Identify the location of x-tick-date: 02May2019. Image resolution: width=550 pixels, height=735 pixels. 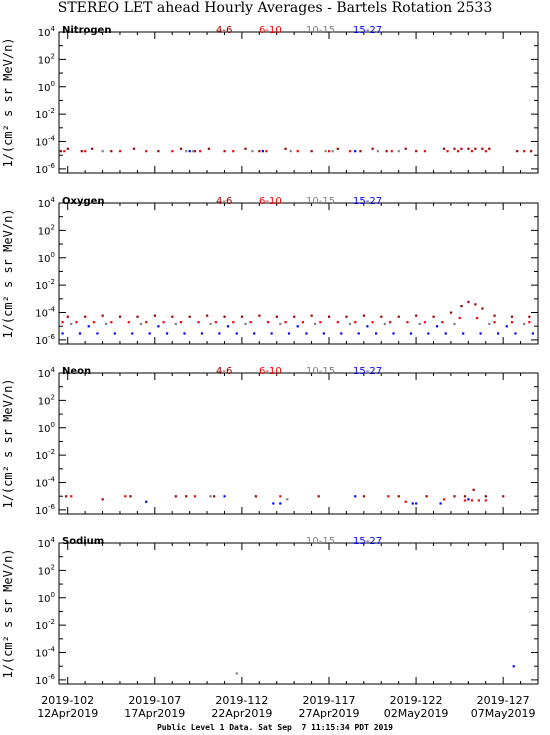
(416, 713).